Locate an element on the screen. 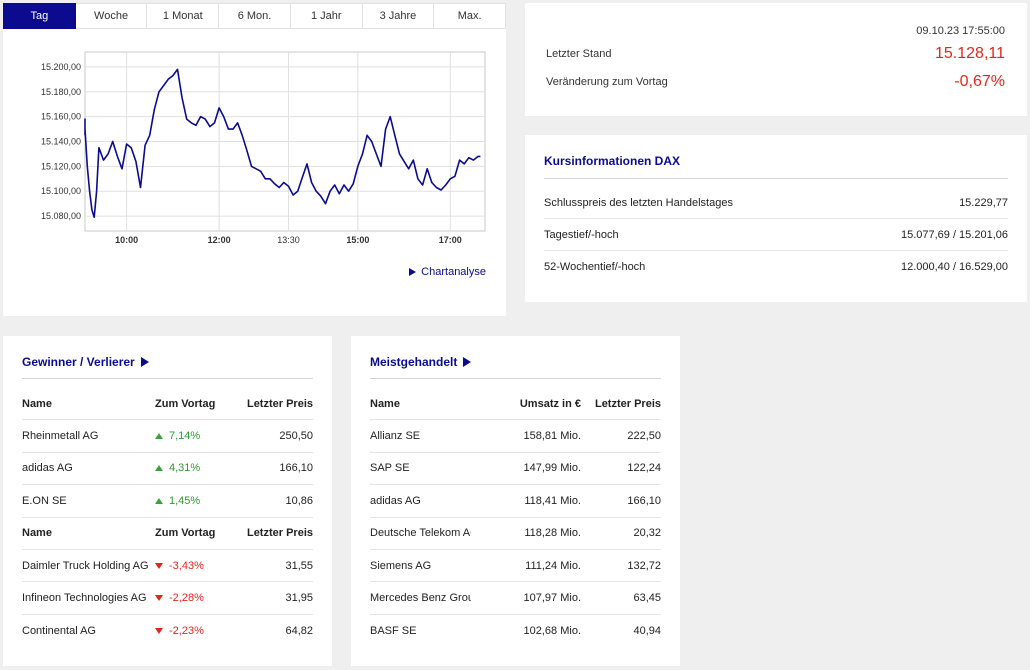 The height and width of the screenshot is (670, 1030). stock-name: Deutsche Telekom AG is located at coordinates (420, 533).